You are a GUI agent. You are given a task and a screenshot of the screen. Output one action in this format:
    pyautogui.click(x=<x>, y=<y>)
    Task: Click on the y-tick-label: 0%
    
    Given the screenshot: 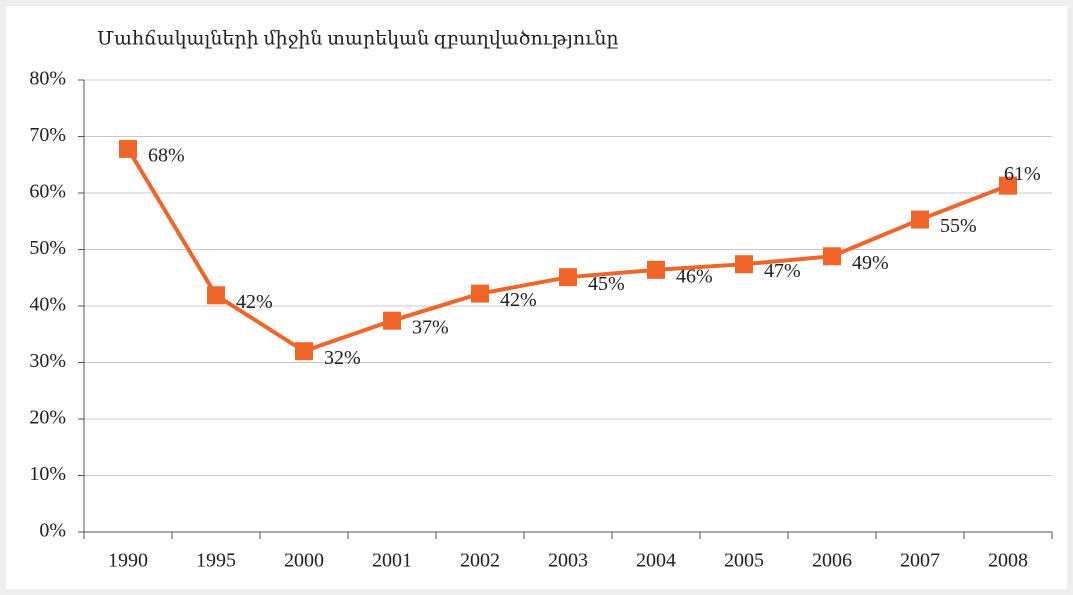 What is the action you would take?
    pyautogui.click(x=52, y=531)
    